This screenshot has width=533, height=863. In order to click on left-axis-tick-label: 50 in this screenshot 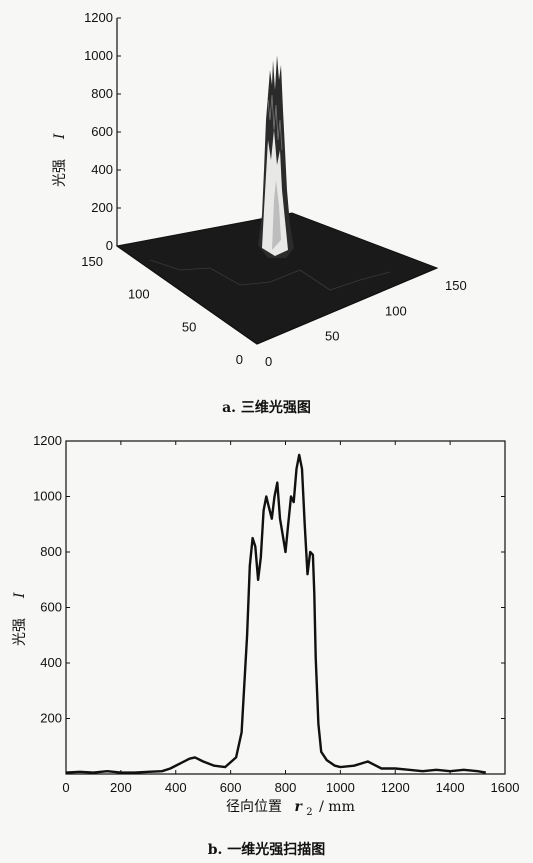, I will do `click(189, 326)`.